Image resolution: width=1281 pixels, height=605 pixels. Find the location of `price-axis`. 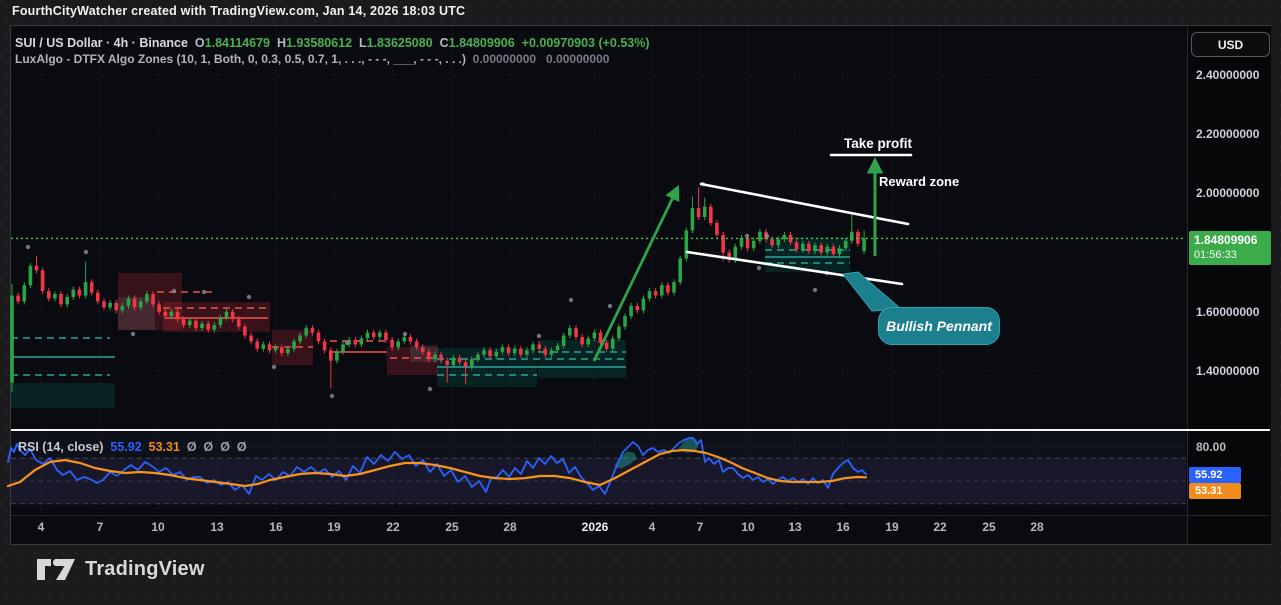

price-axis is located at coordinates (1229, 285).